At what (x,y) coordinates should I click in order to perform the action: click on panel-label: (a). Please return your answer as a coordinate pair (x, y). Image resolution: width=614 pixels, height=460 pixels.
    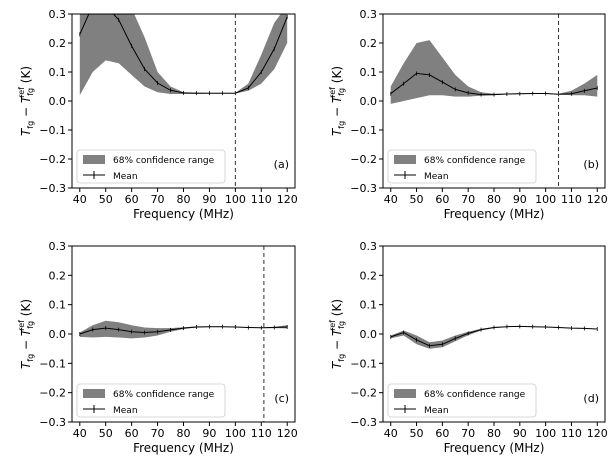
    Looking at the image, I should click on (281, 164).